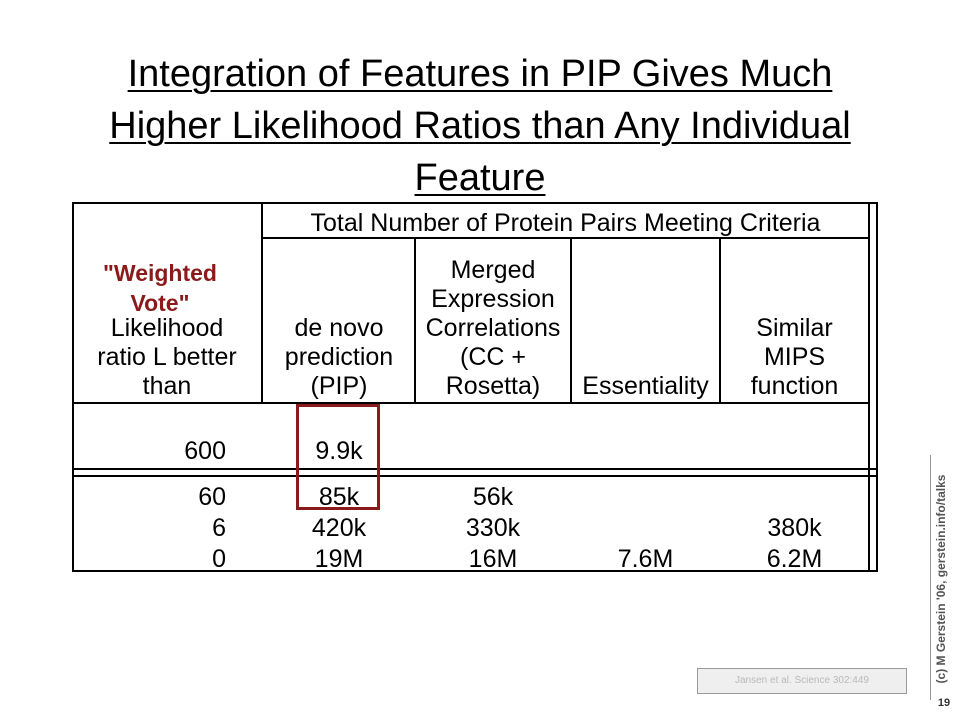  I want to click on row-header: Likelihood ratio L better than, so click(167, 357).